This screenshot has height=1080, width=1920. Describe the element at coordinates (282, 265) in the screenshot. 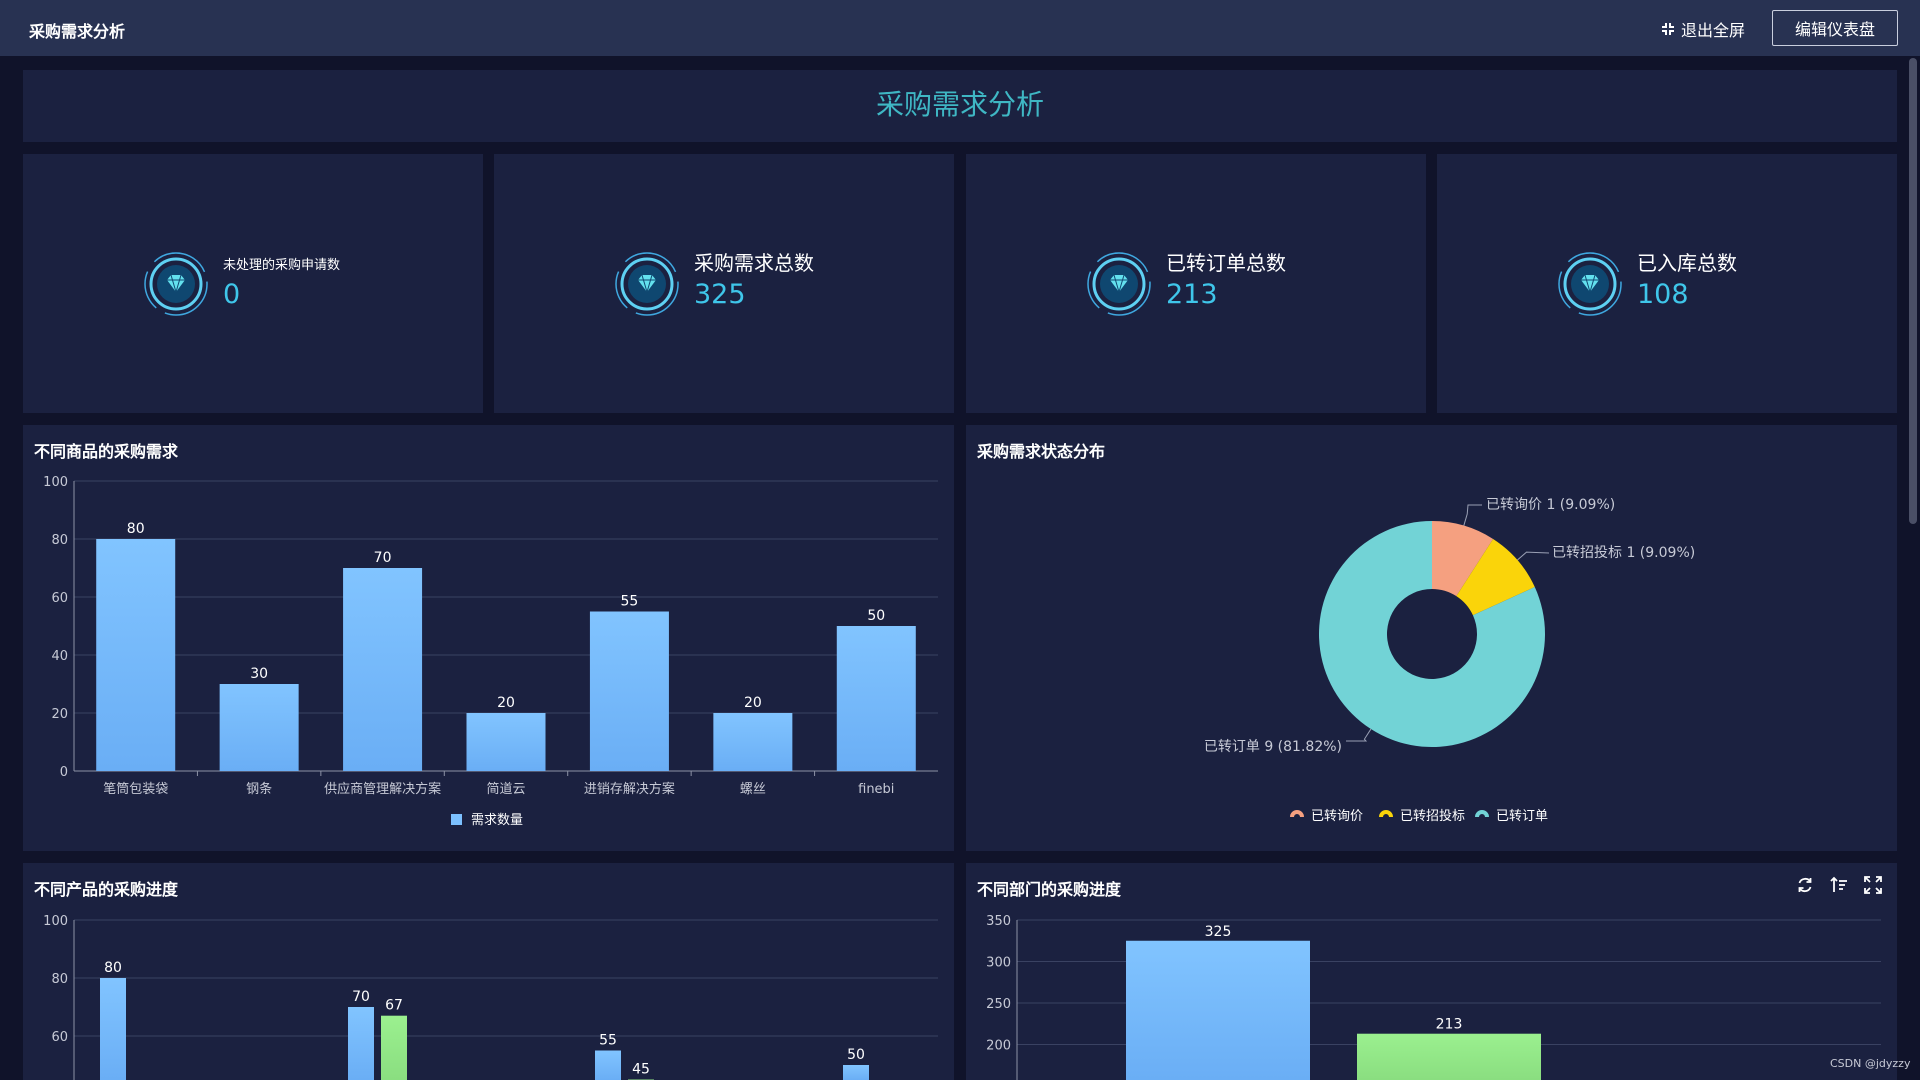

I see `kpi-label: 未处理的采购申请数` at that location.